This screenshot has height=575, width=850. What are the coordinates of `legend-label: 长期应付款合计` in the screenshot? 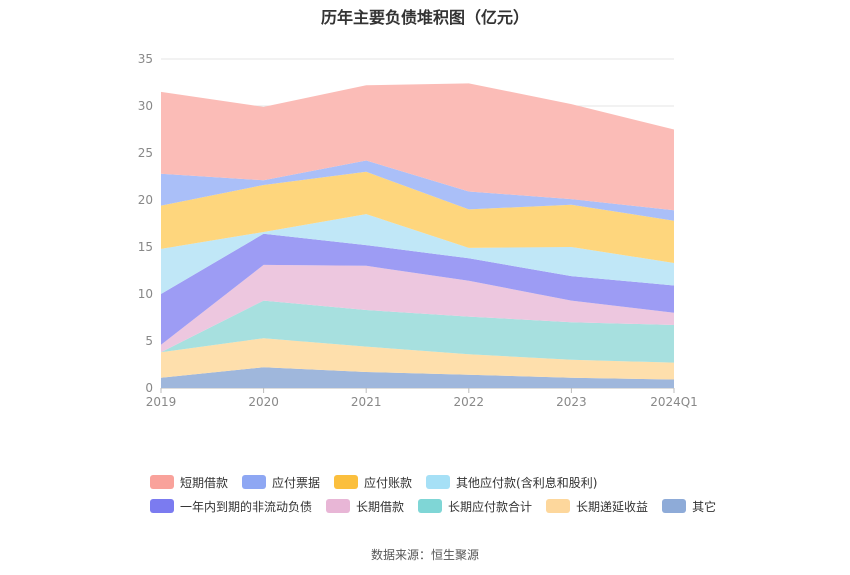 It's located at (490, 506).